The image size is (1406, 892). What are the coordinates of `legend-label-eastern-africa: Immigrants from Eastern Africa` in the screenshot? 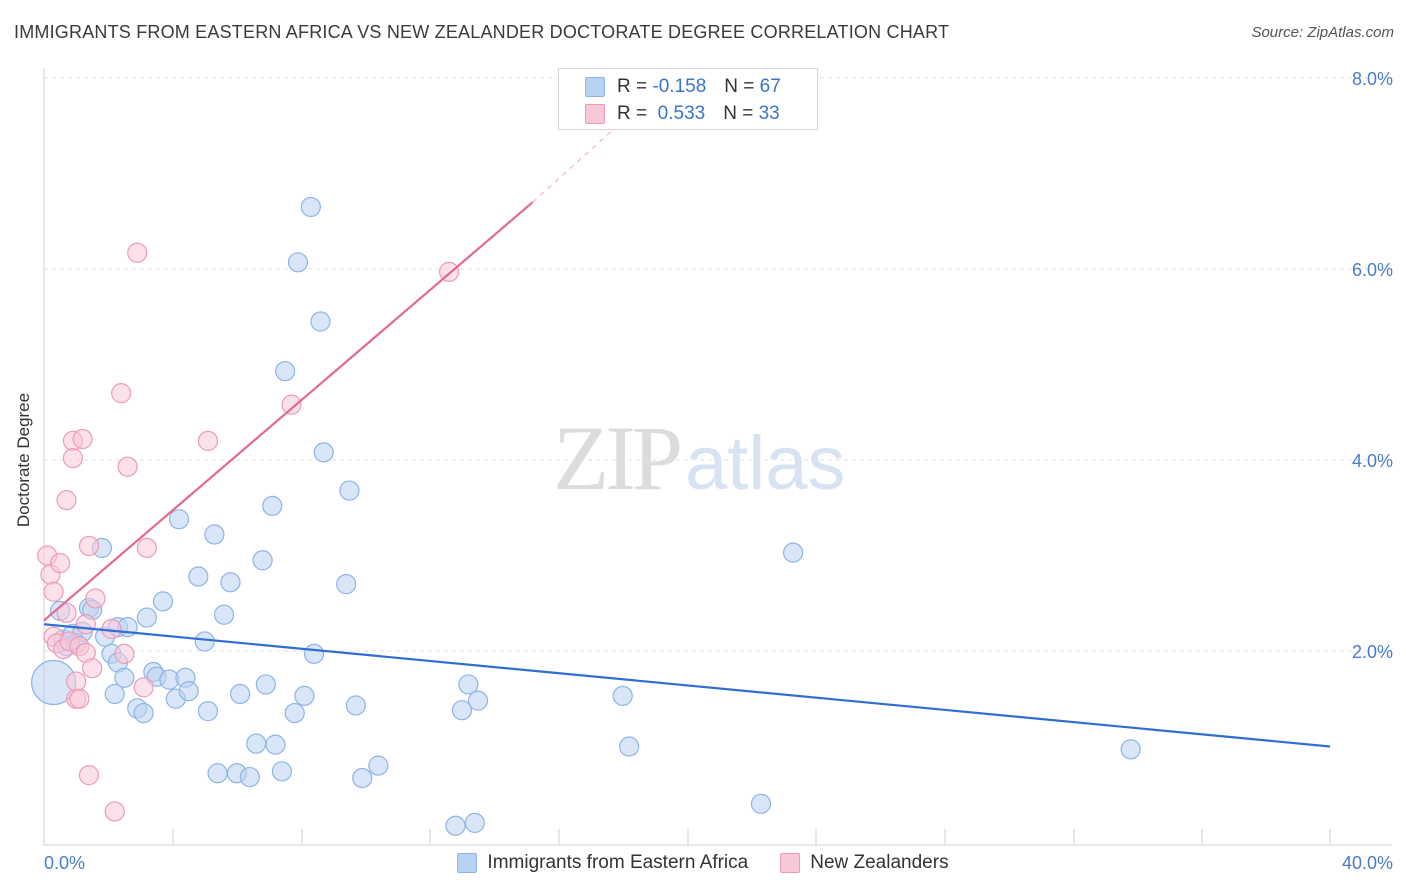 It's located at (618, 862).